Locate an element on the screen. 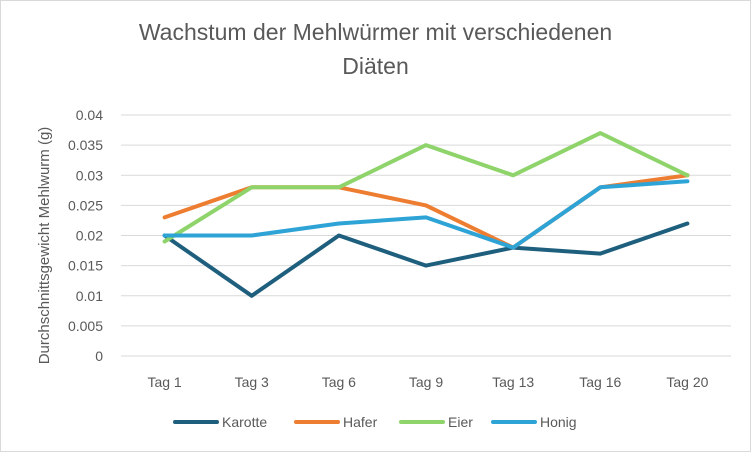  y-tick-label: 0.02 is located at coordinates (89, 236).